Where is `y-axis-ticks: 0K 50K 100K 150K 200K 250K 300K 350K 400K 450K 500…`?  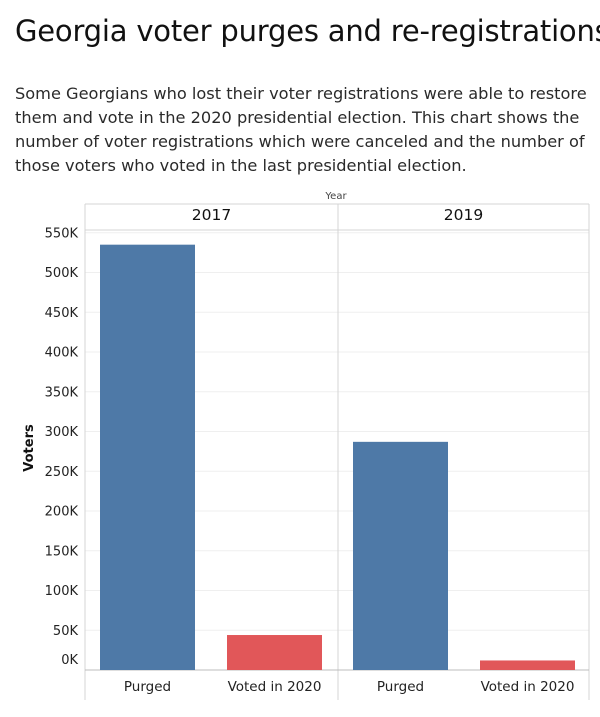
y-axis-ticks: 0K 50K 100K 150K 200K 250K 300K 350K 400K 450K 500… is located at coordinates (62, 447).